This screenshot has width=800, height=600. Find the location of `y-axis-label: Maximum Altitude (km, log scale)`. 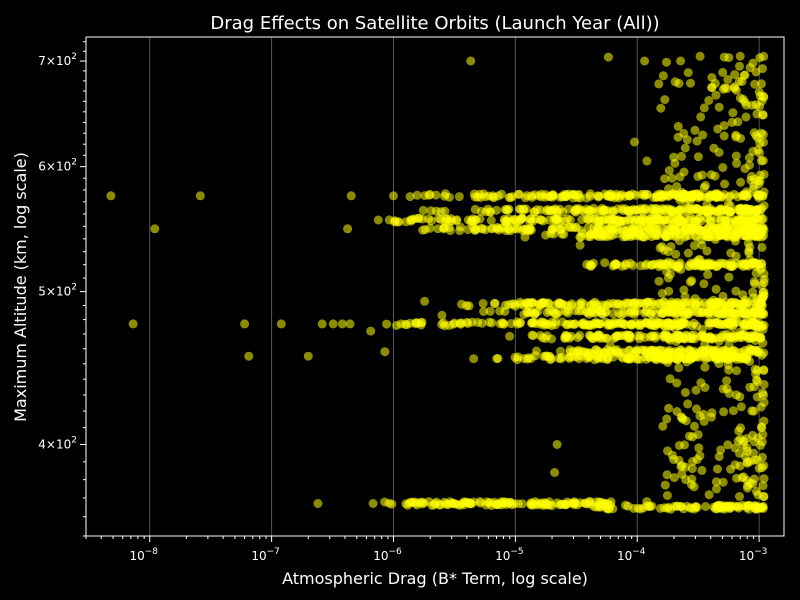

y-axis-label: Maximum Altitude (km, log scale) is located at coordinates (20, 287).